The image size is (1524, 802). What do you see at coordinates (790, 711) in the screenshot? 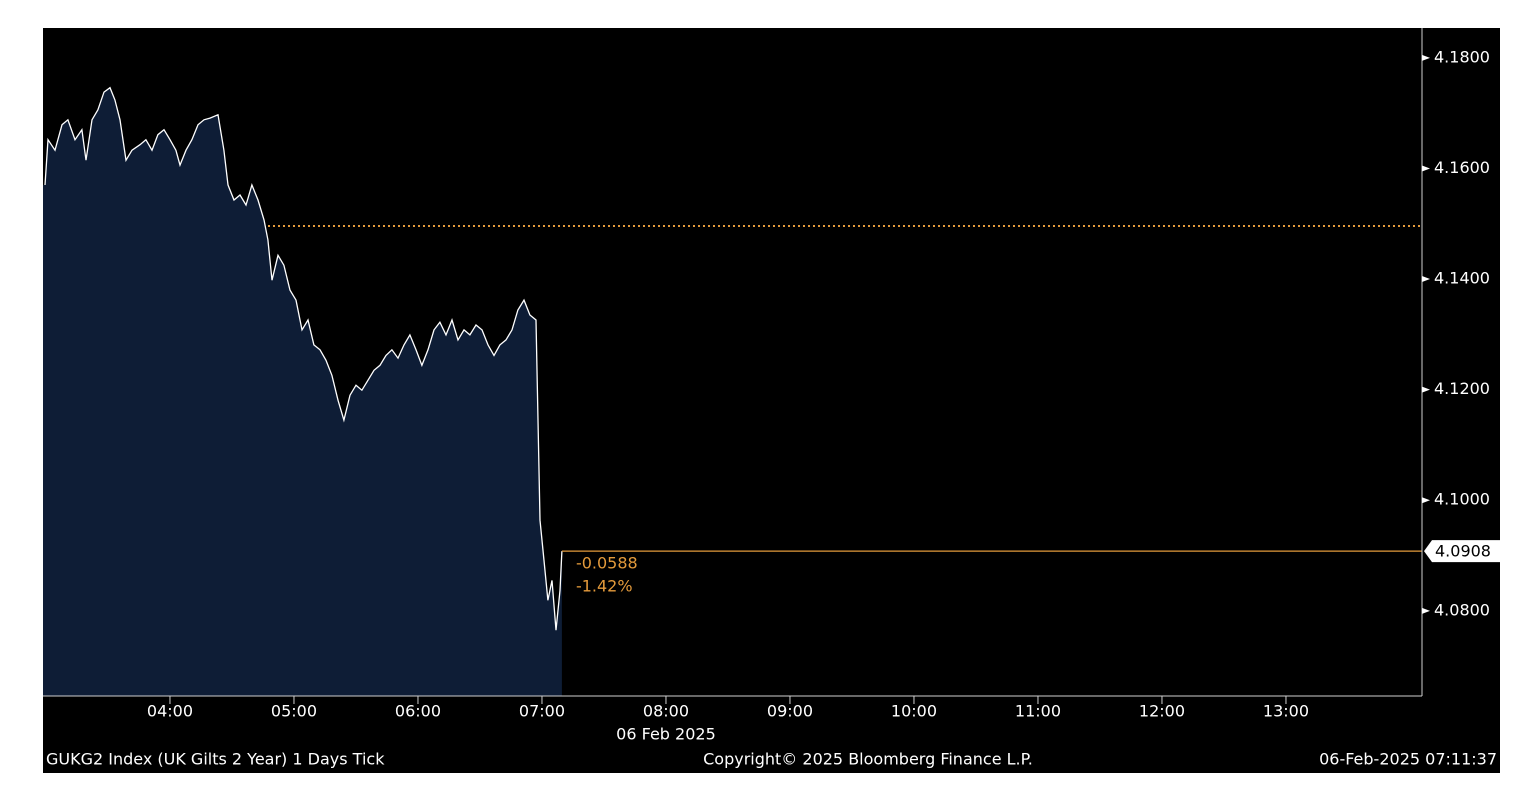
I see `x-tick-label: 09:00` at bounding box center [790, 711].